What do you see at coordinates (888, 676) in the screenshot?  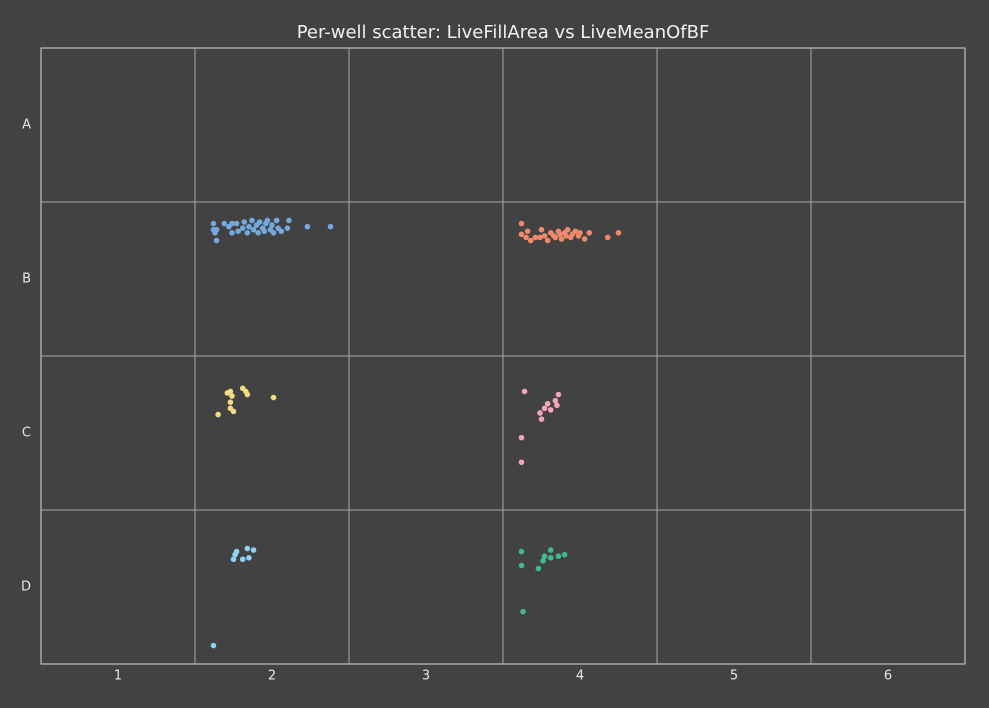 I see `x-tick-label: 6` at bounding box center [888, 676].